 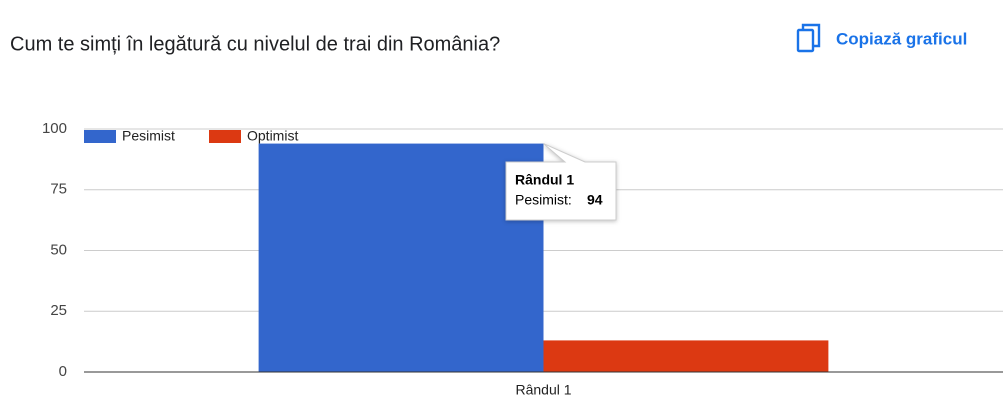 What do you see at coordinates (58, 249) in the screenshot?
I see `y-tick-label: 50` at bounding box center [58, 249].